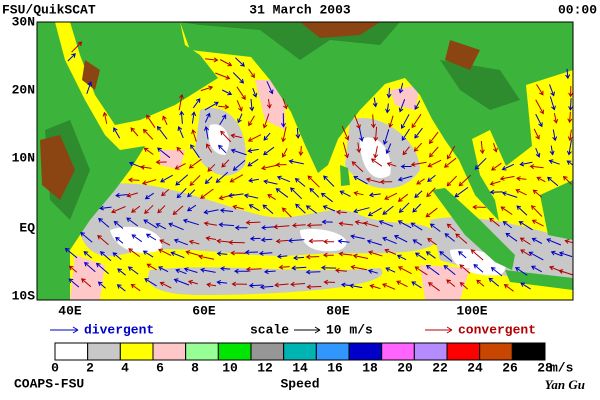 This screenshot has width=600, height=400. Describe the element at coordinates (230, 367) in the screenshot. I see `colorbar-tick-label: 10` at that location.